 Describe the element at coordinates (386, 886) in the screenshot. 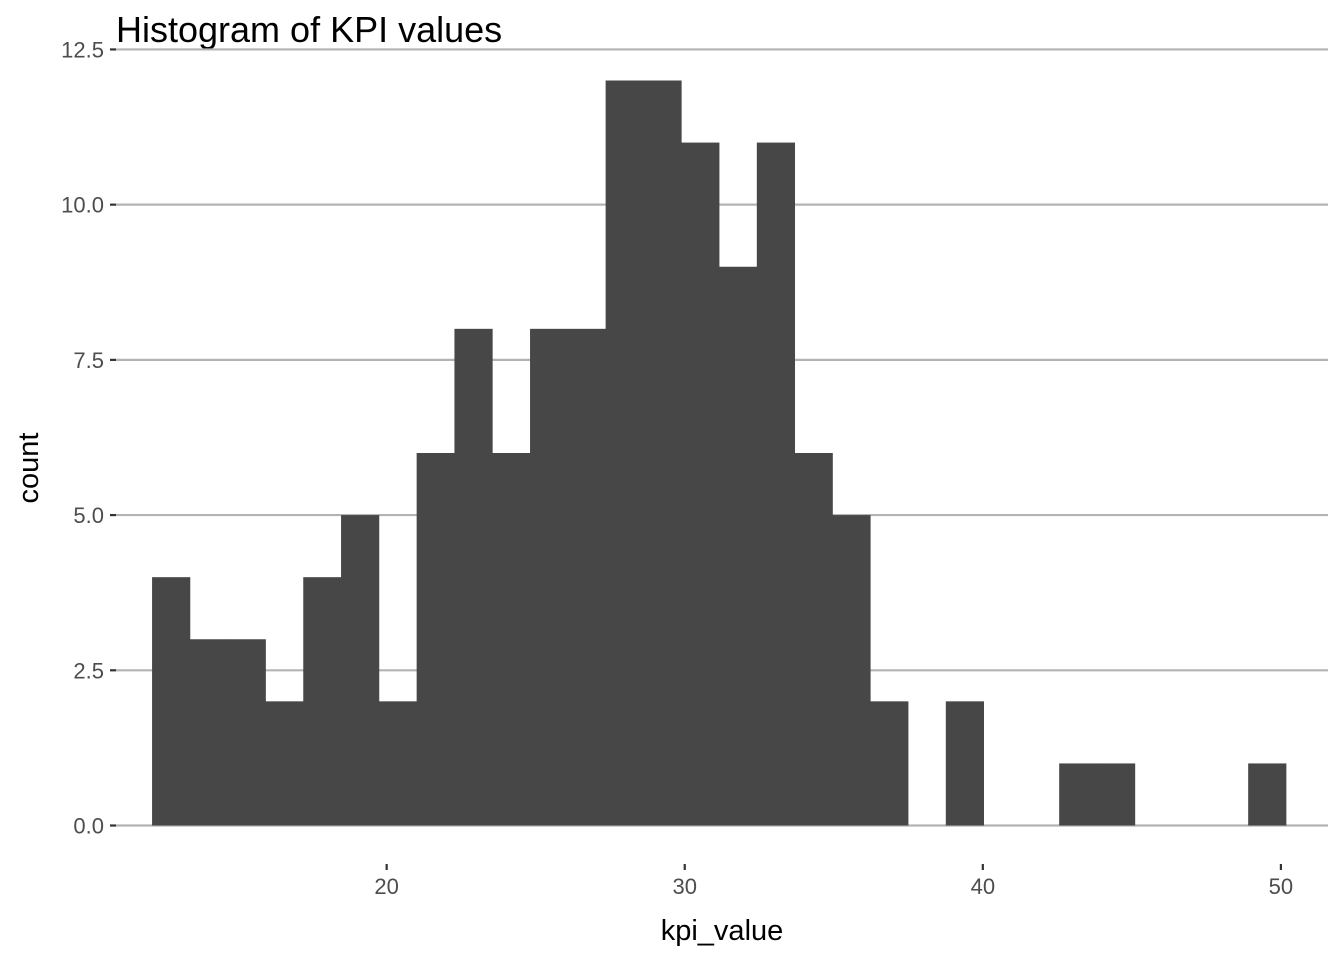

I see `x-tick-label: 20` at that location.